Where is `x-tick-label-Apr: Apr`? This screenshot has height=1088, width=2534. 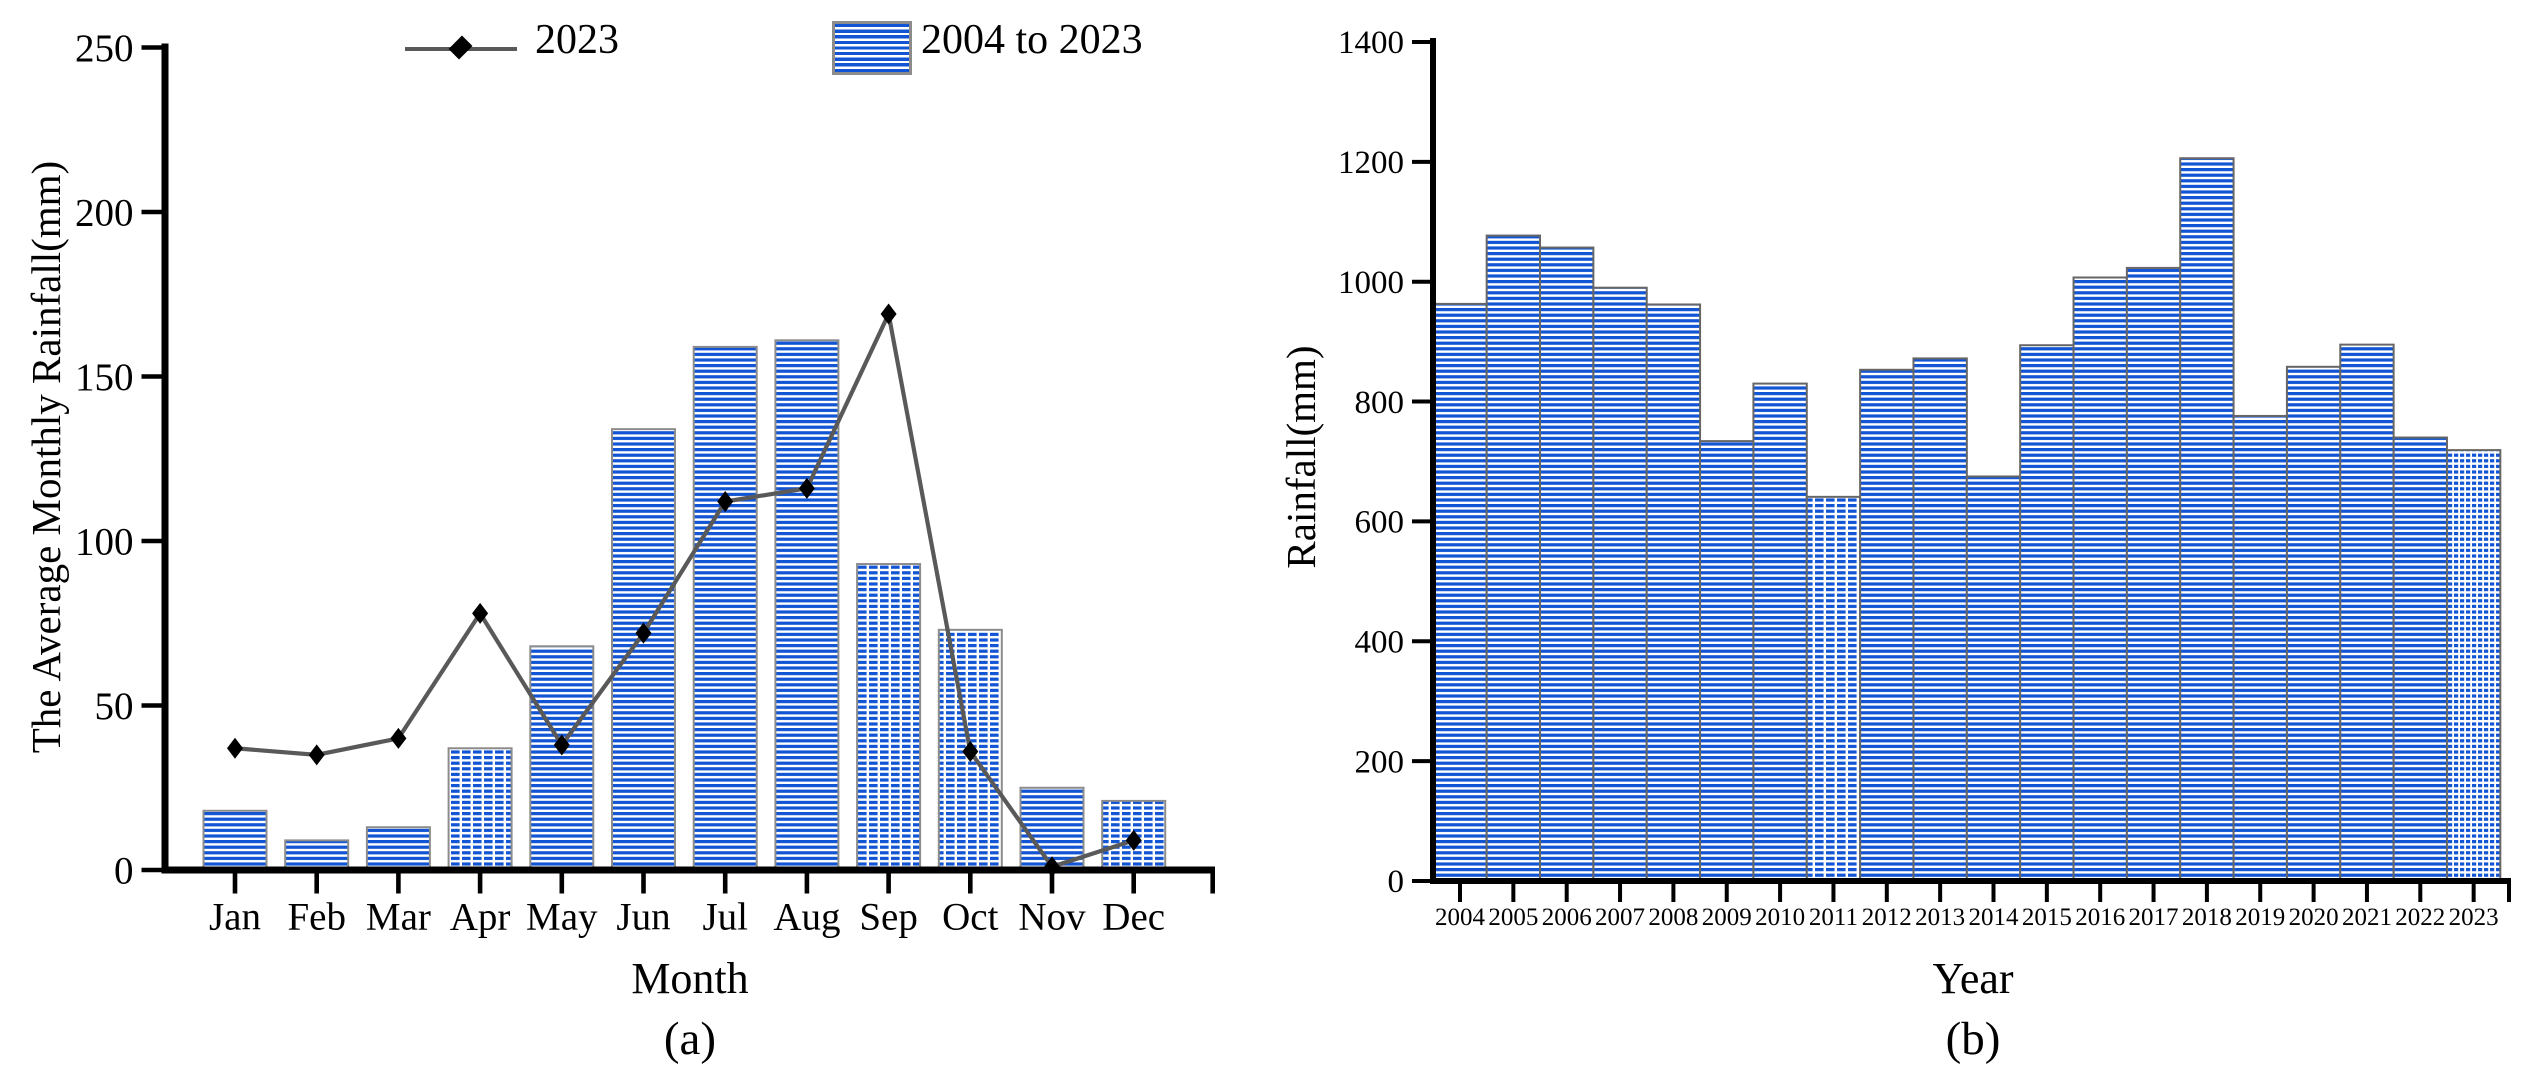
x-tick-label-Apr: Apr is located at coordinates (480, 916).